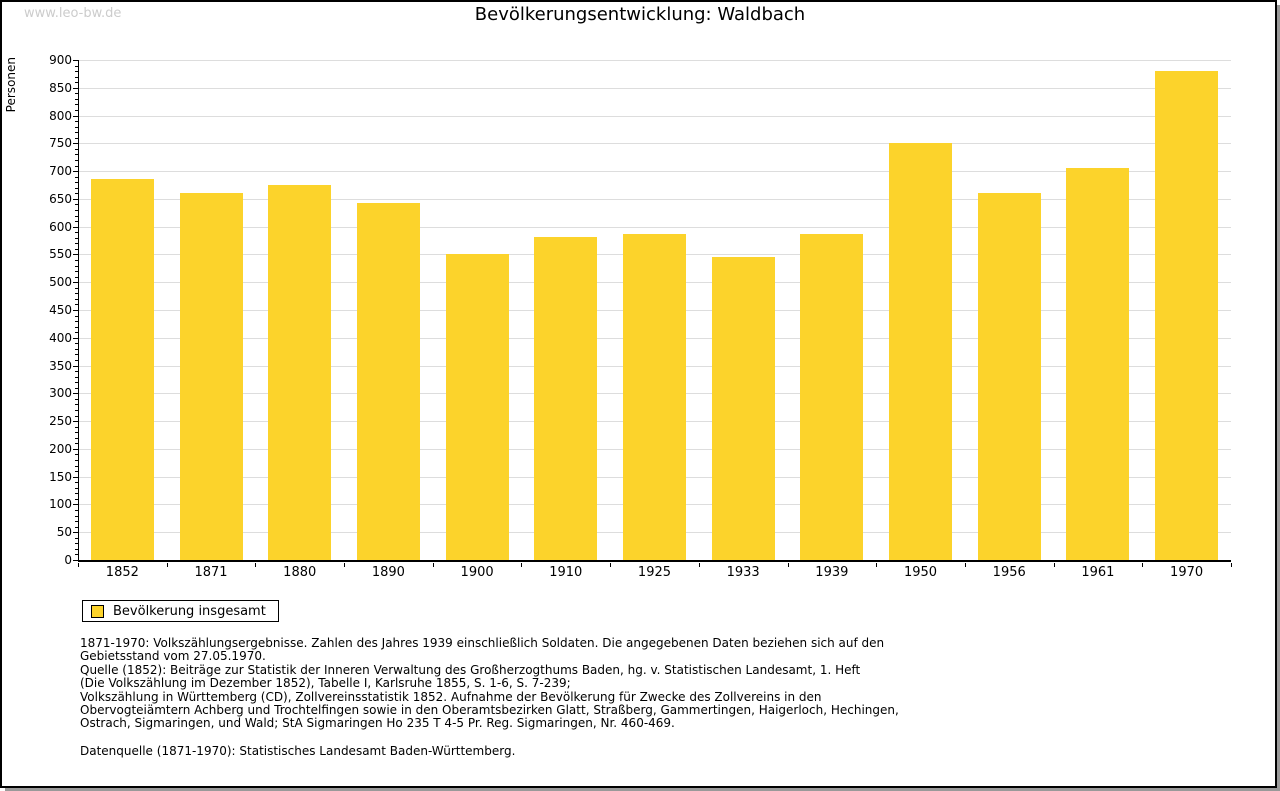 The width and height of the screenshot is (1280, 791). Describe the element at coordinates (920, 351) in the screenshot. I see `bar-1950` at that location.